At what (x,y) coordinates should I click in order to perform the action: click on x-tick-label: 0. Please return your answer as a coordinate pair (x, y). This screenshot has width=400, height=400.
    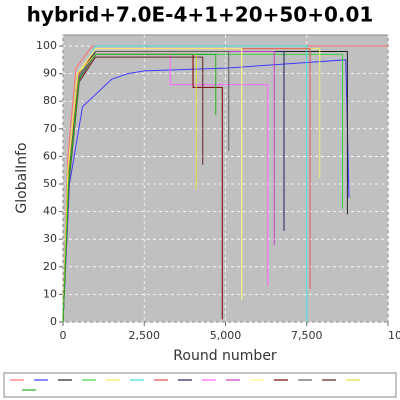
    Looking at the image, I should click on (63, 335).